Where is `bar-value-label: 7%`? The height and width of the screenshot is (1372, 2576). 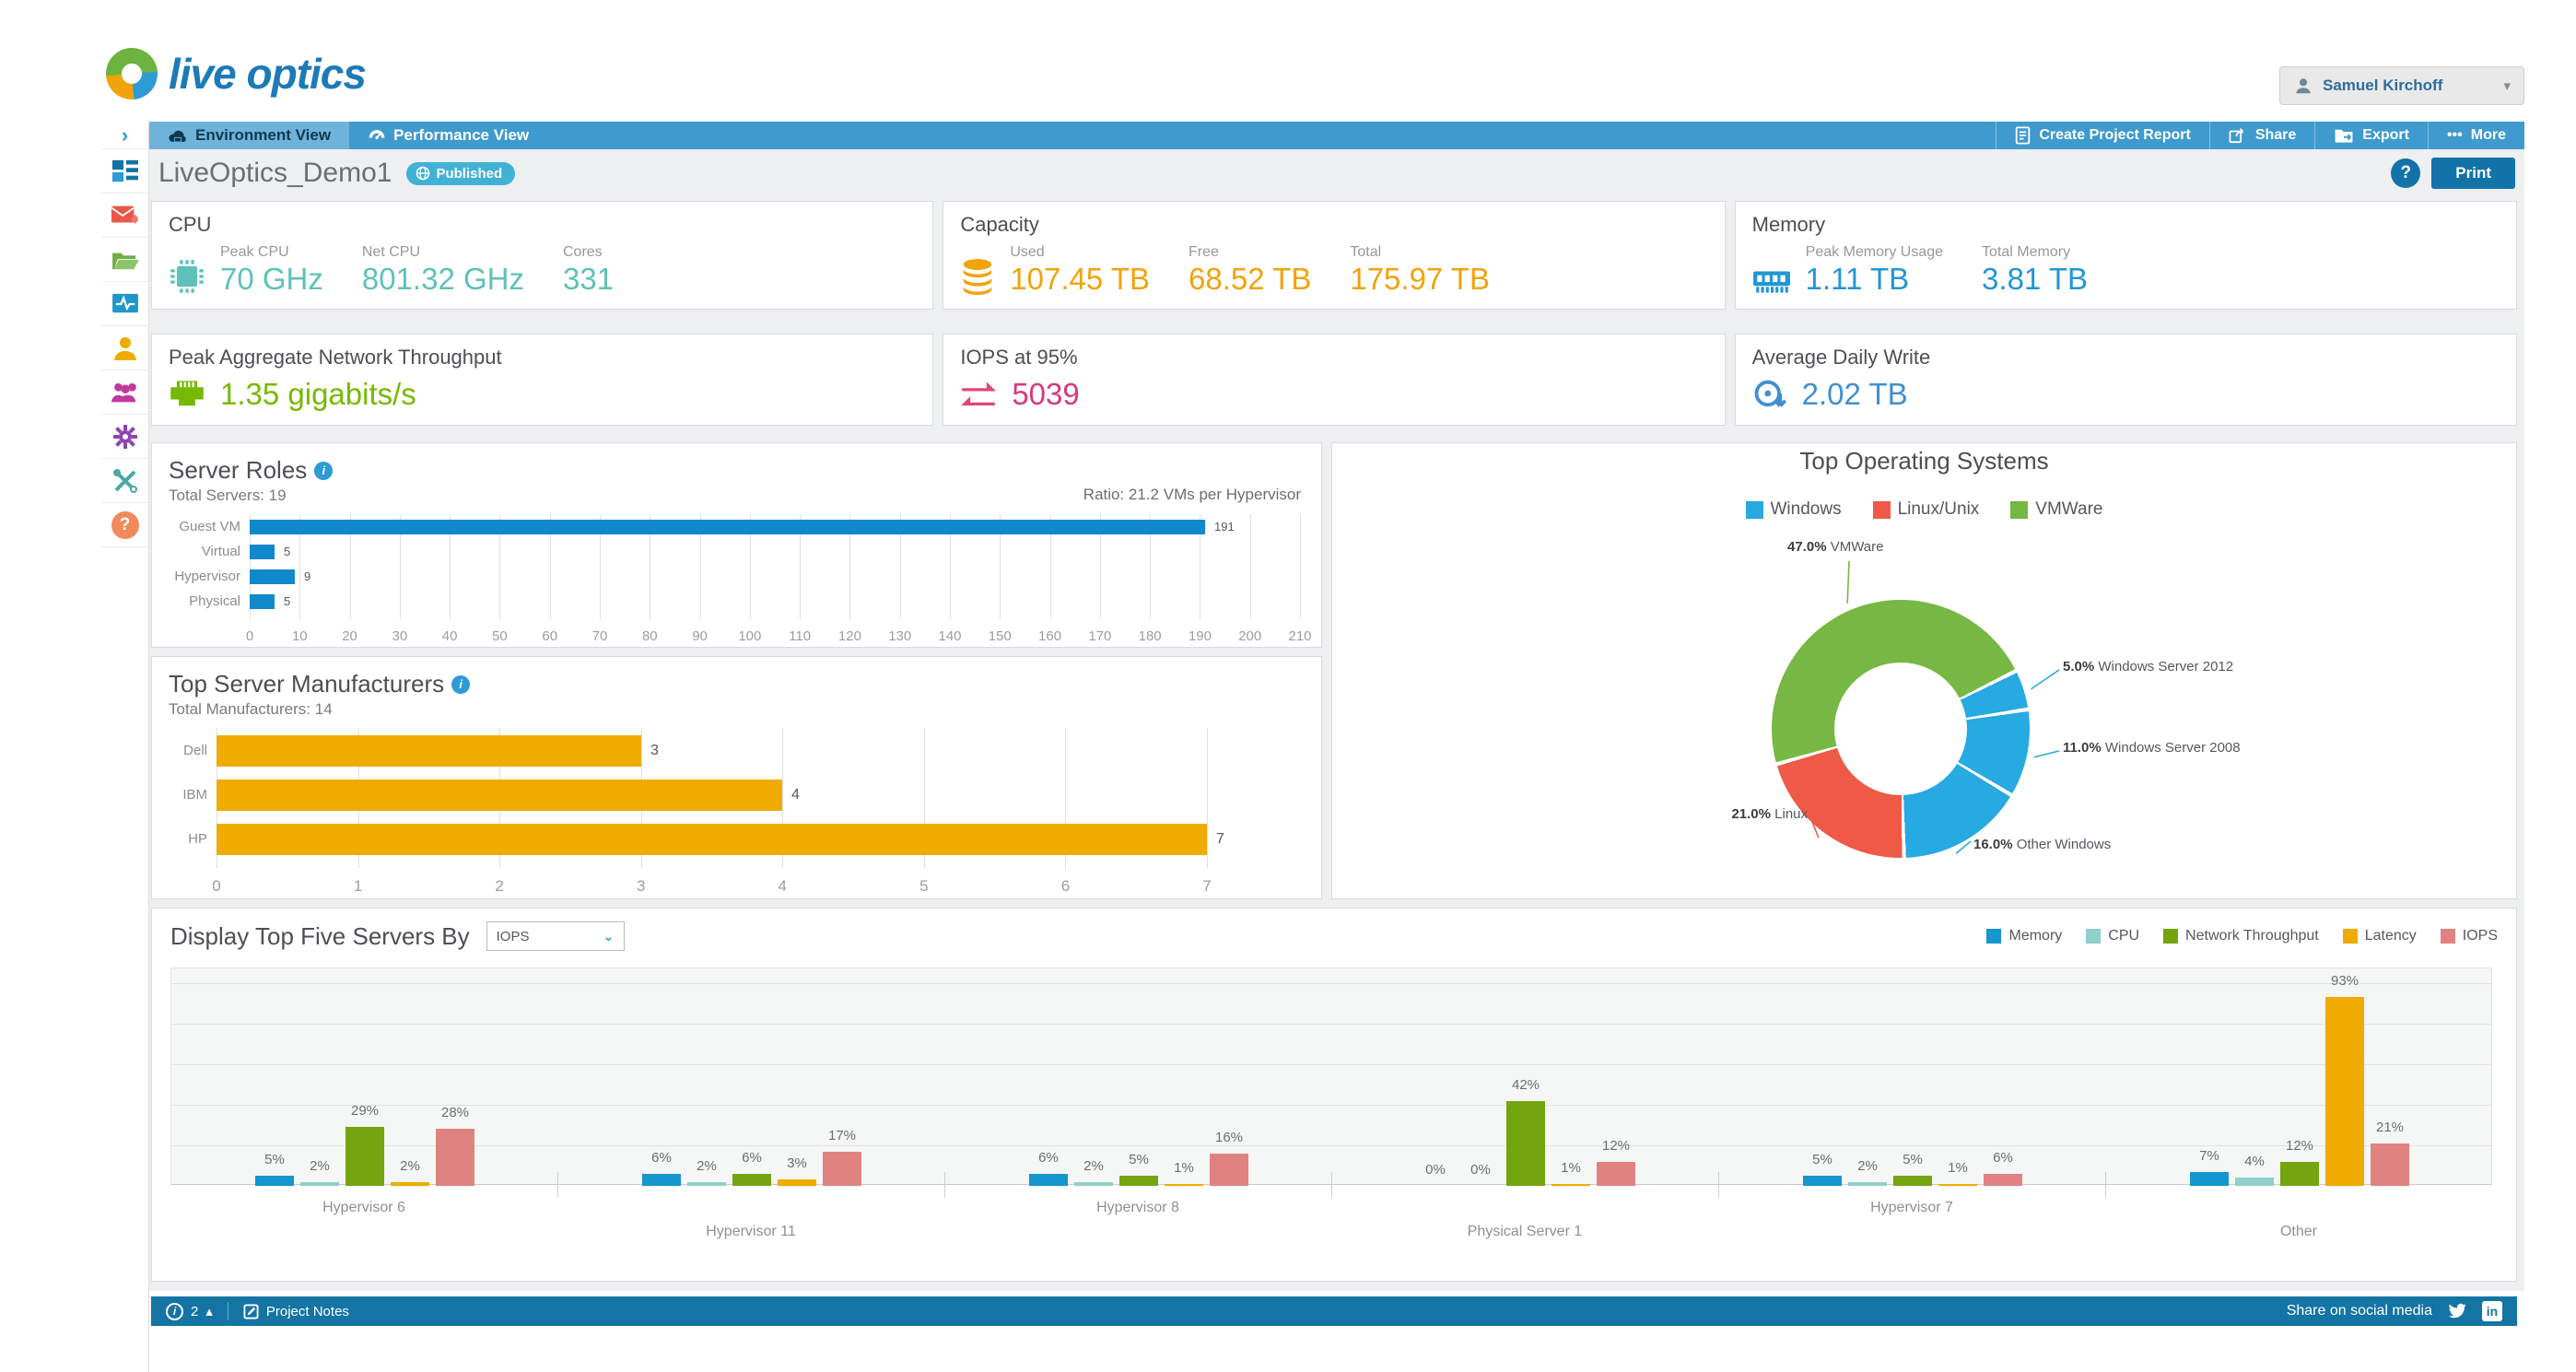 bar-value-label: 7% is located at coordinates (2209, 1156).